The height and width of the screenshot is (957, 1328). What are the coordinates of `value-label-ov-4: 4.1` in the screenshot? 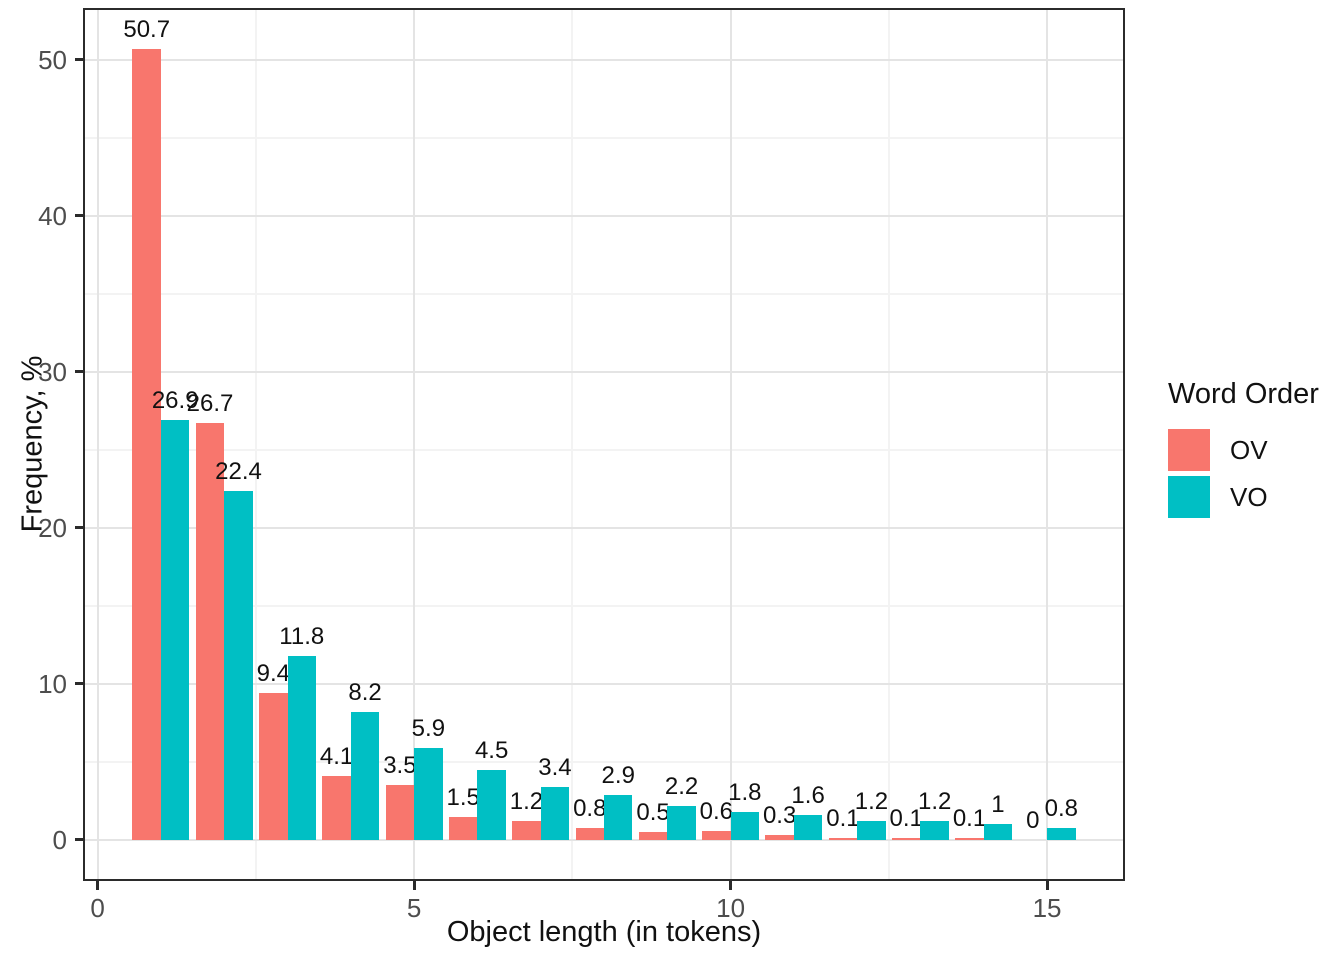 It's located at (336, 757).